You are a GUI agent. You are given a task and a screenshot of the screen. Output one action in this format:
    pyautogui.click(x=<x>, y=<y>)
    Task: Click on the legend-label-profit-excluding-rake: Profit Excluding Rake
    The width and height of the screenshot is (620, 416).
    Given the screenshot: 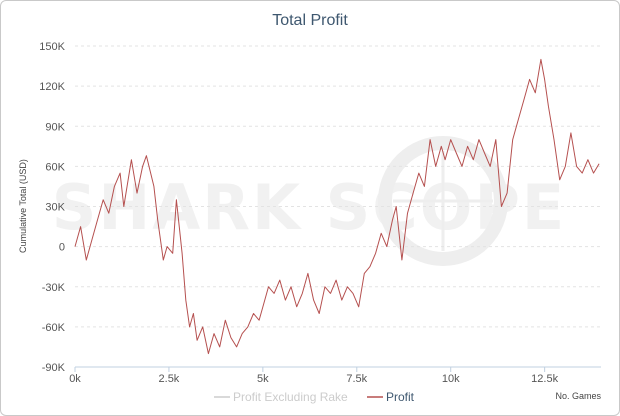 What is the action you would take?
    pyautogui.click(x=290, y=397)
    